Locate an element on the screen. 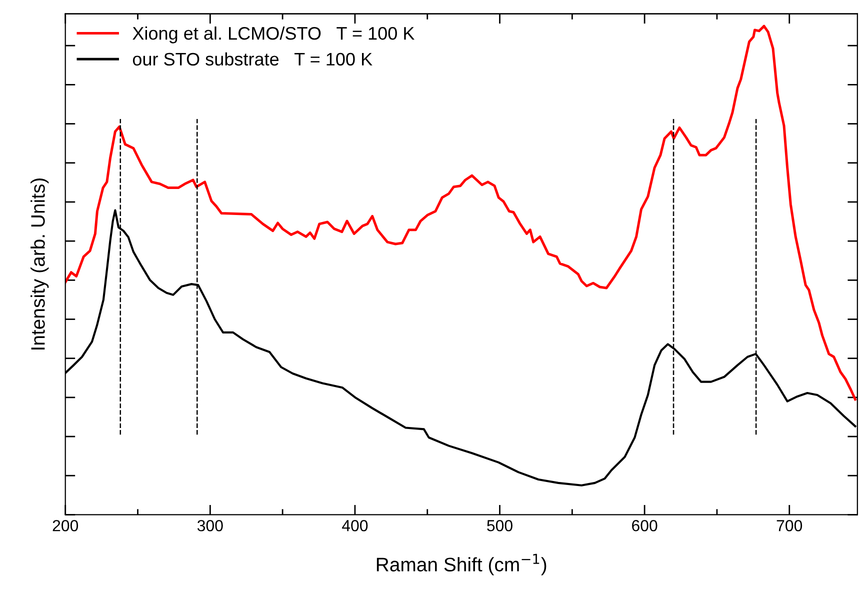 This screenshot has height=602, width=860. x-tick-label: 700 is located at coordinates (789, 526).